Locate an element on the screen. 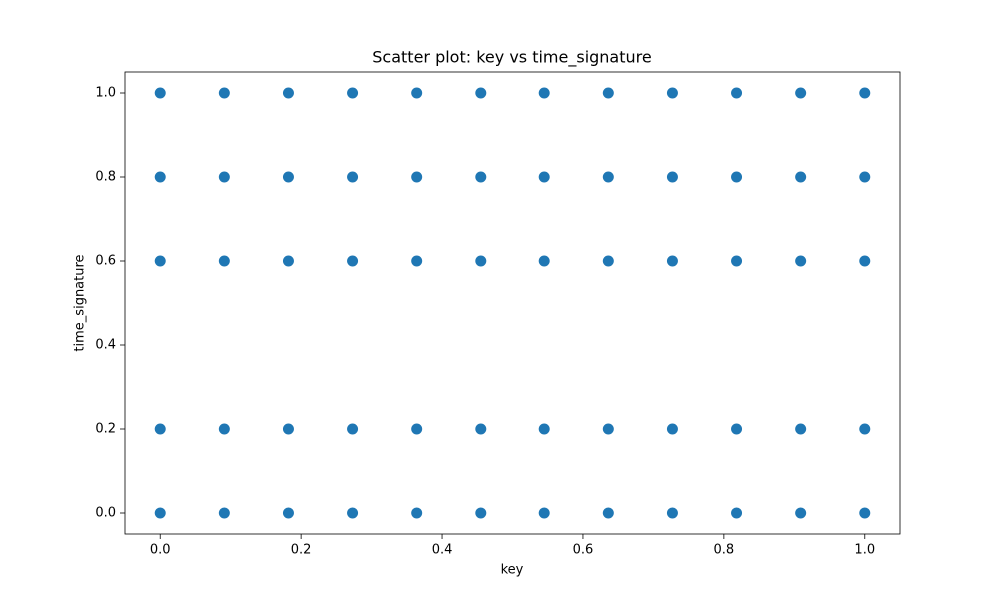 The height and width of the screenshot is (600, 1000). x-tick-label: 1.0 is located at coordinates (864, 550).